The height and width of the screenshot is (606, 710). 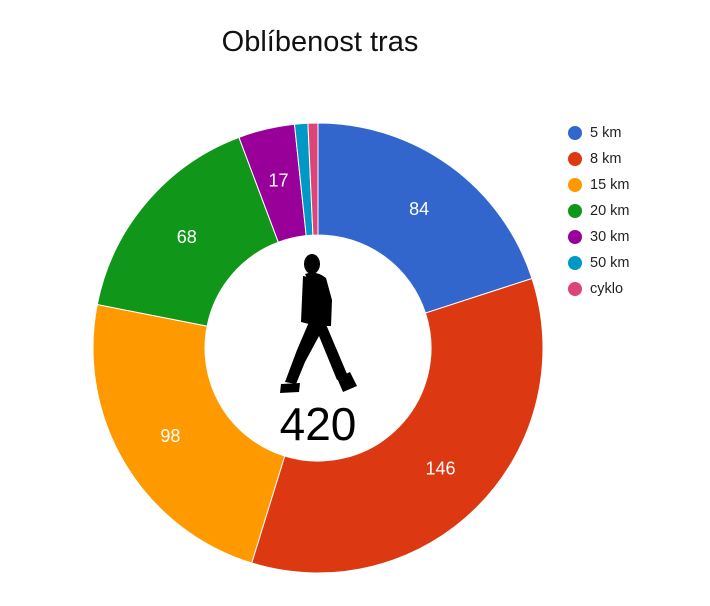 I want to click on slice-value-label: 17, so click(x=278, y=181).